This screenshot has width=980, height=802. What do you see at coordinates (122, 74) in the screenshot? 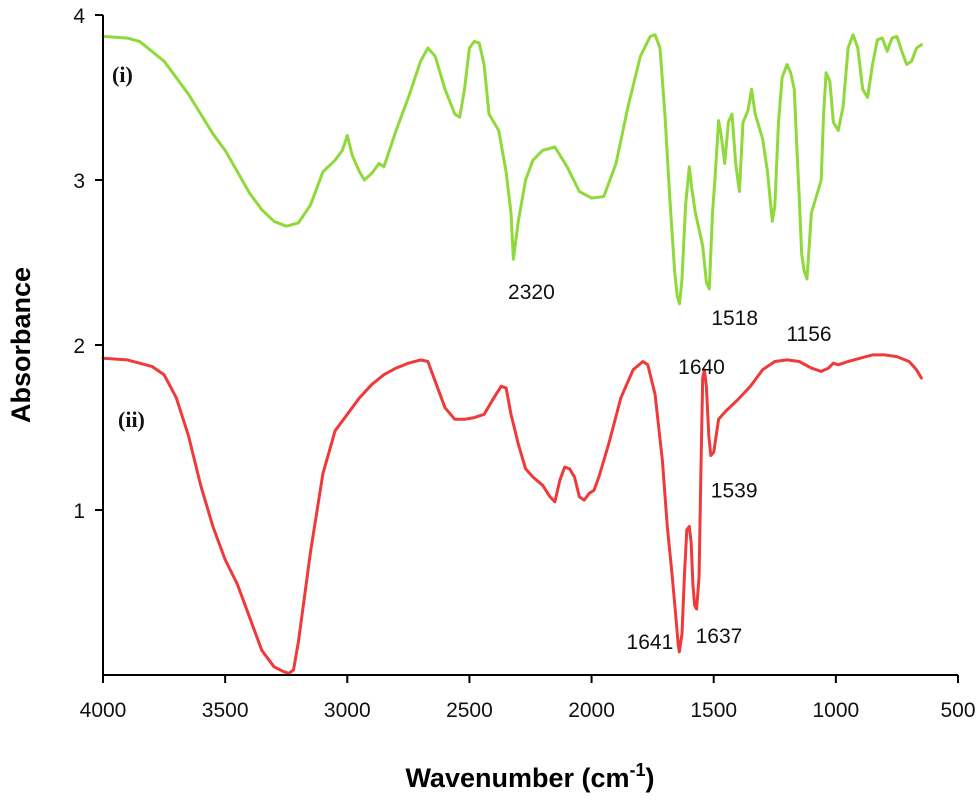
I see `series-label-1: (i)` at bounding box center [122, 74].